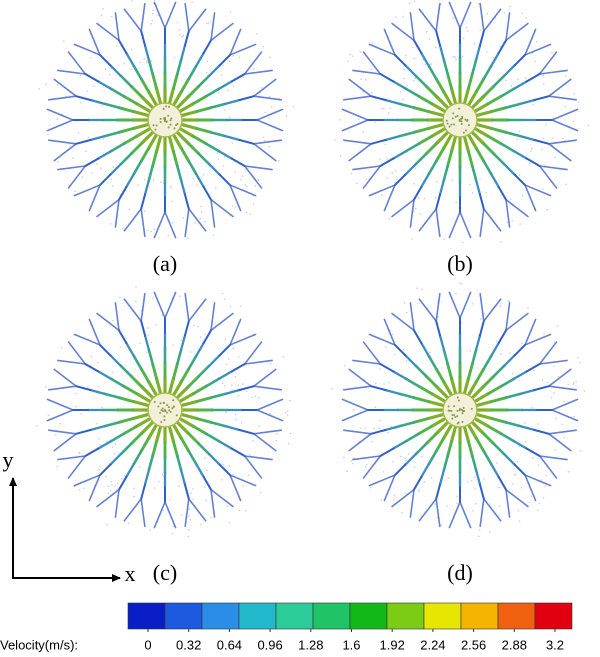 The width and height of the screenshot is (600, 657). What do you see at coordinates (165, 263) in the screenshot?
I see `panel-label: (a)` at bounding box center [165, 263].